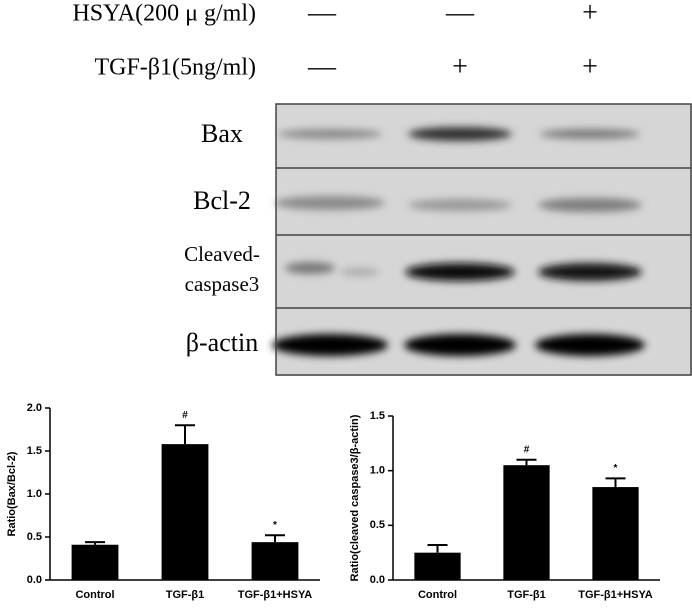  Describe the element at coordinates (355, 497) in the screenshot. I see `y-axis-label: Ratio(cleaved caspase3/β-actin)` at that location.